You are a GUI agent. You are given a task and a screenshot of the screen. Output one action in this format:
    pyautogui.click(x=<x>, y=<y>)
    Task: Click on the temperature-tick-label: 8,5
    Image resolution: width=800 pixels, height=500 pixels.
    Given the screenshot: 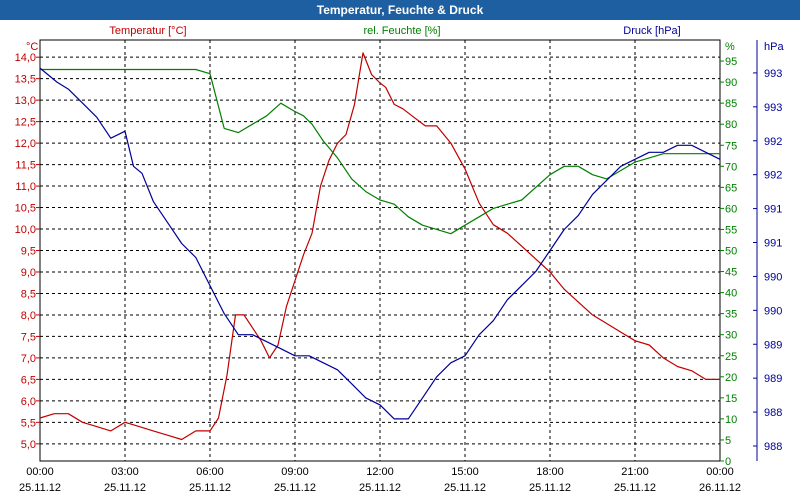 What is the action you would take?
    pyautogui.click(x=28, y=294)
    